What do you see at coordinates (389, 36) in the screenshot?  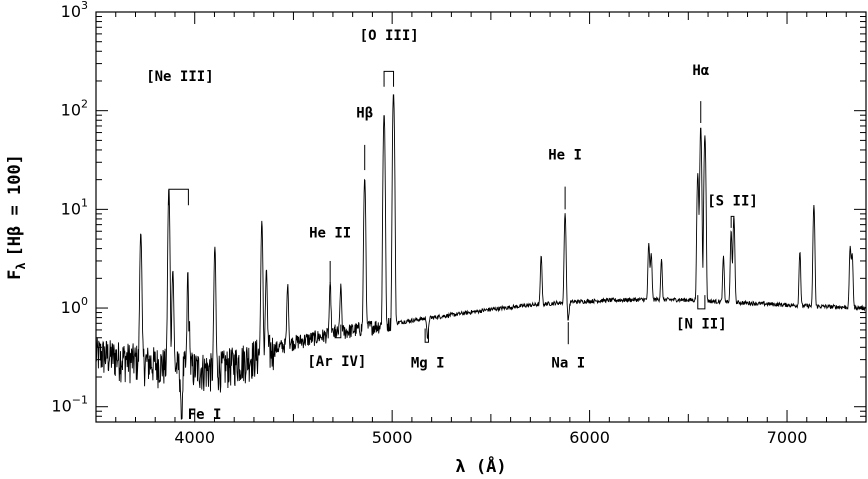 I see `line-label: [O III]` at bounding box center [389, 36].